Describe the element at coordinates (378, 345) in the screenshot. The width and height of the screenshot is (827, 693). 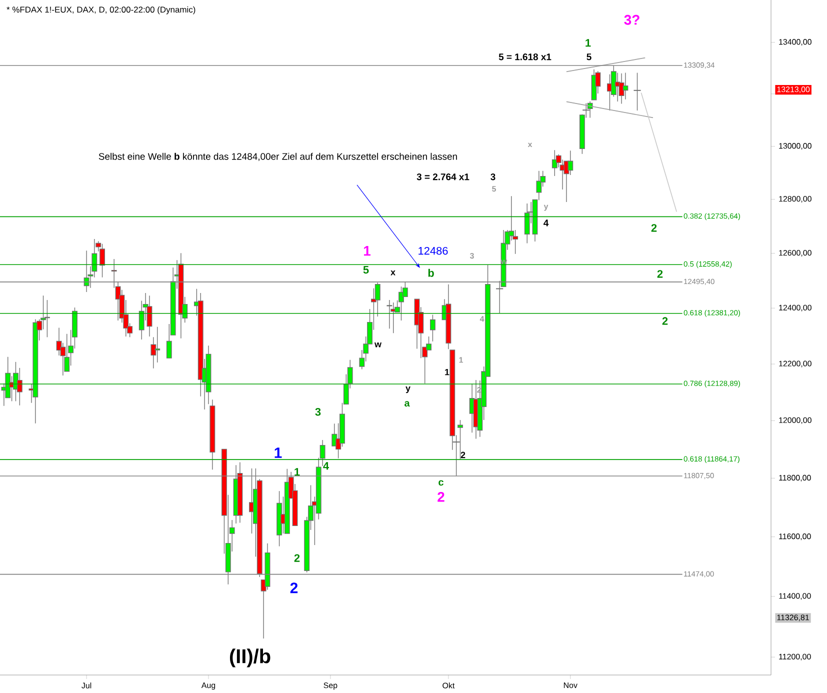
I see `annotation: w` at that location.